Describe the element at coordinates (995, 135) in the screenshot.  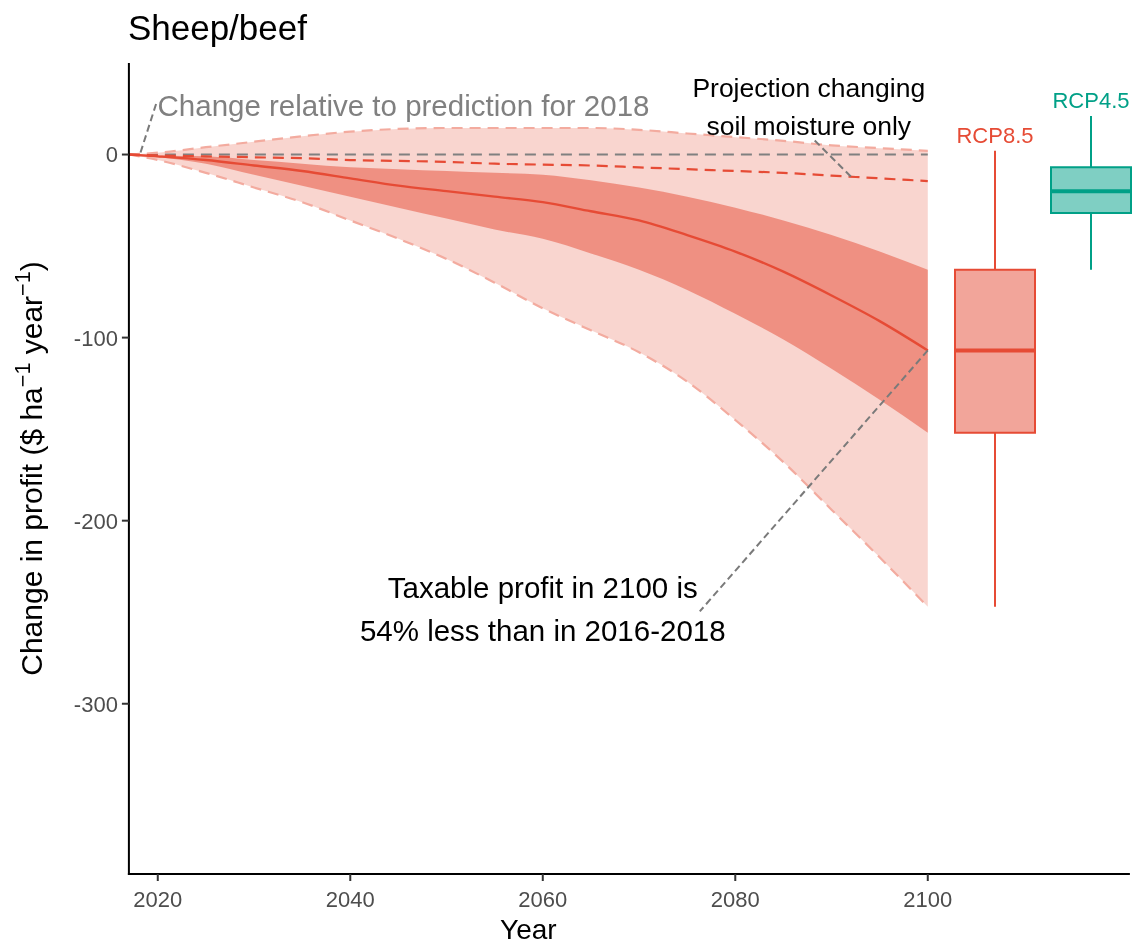
I see `text: RCP8.5` at that location.